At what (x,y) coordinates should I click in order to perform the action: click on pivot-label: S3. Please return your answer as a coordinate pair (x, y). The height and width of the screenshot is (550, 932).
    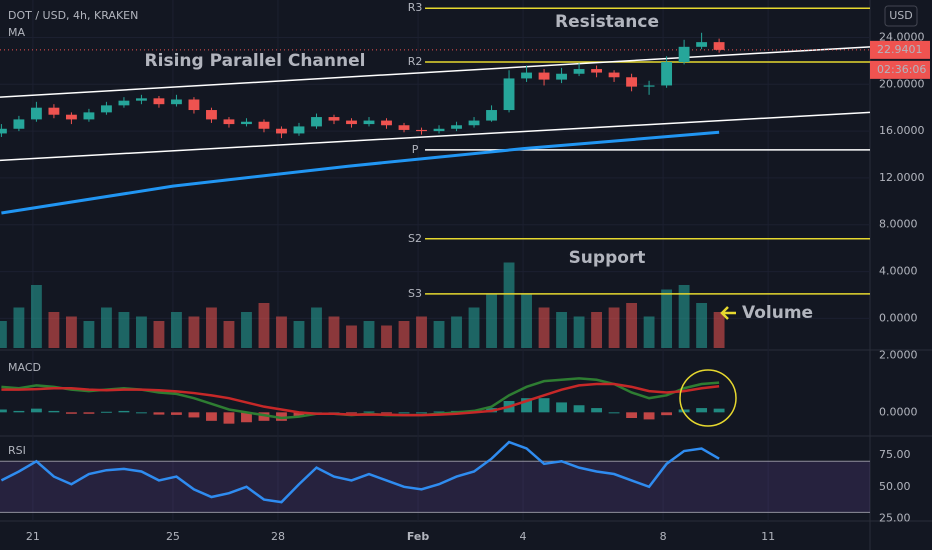
    Looking at the image, I should click on (415, 293).